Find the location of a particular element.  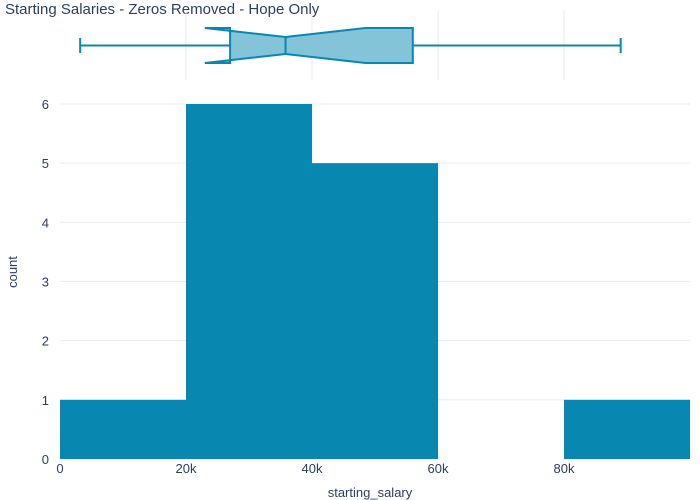

boxplot is located at coordinates (350, 45).